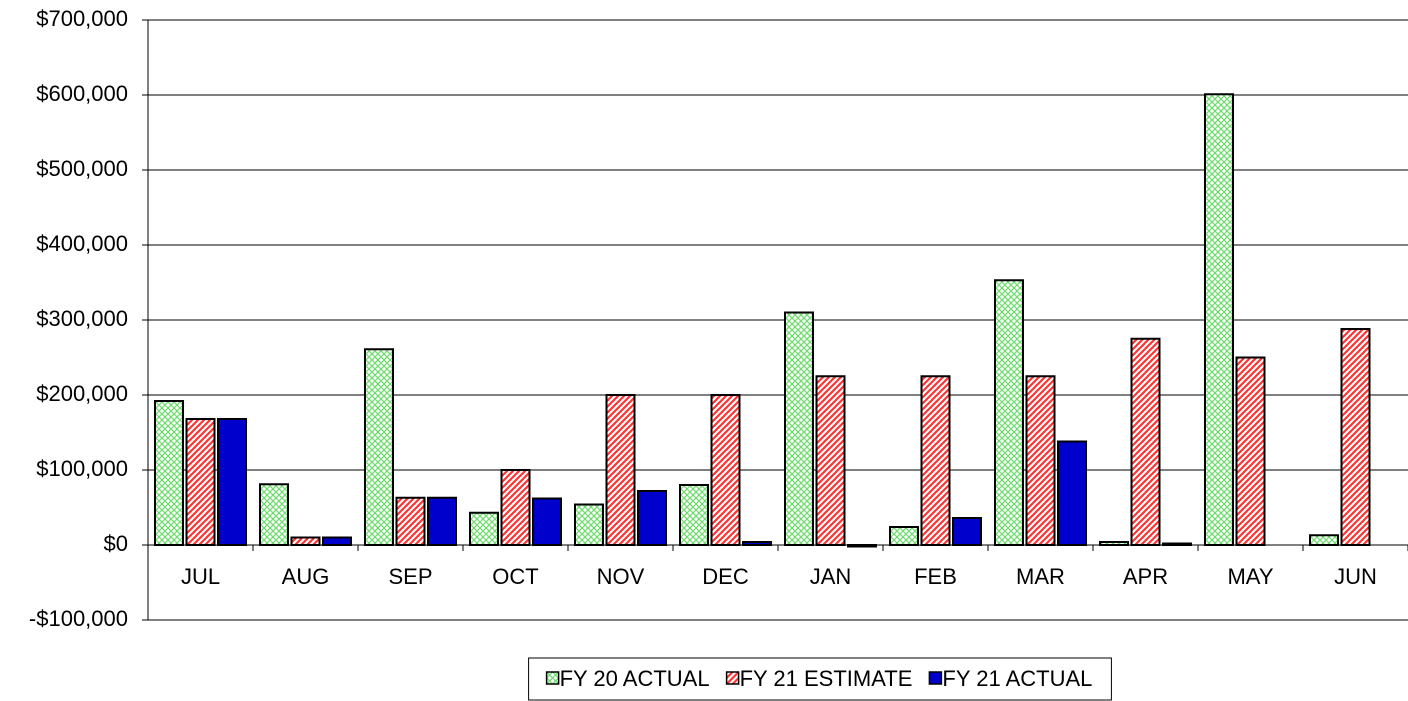 The height and width of the screenshot is (701, 1408). I want to click on legend-label: FY 20 ACTUAL, so click(635, 678).